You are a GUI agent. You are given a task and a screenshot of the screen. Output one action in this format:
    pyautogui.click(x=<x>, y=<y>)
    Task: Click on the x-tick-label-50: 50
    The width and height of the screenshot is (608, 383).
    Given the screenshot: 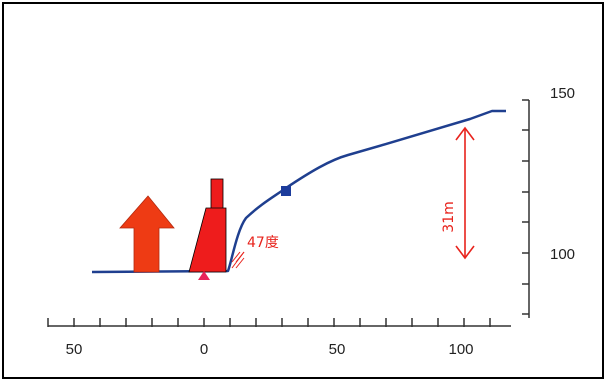 What is the action you would take?
    pyautogui.click(x=337, y=349)
    